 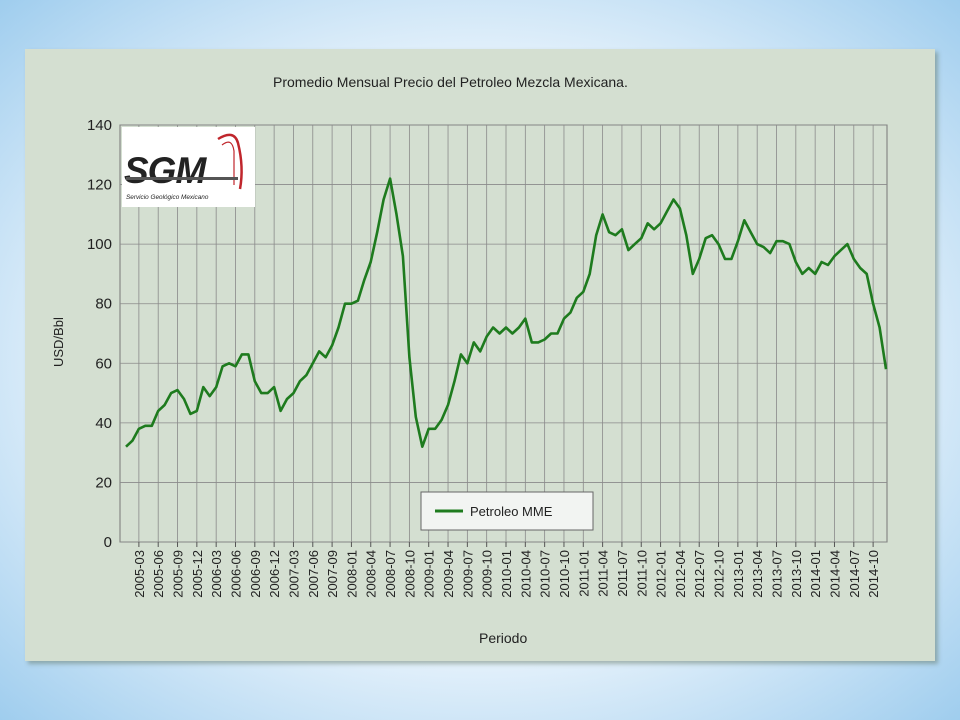 I want to click on x-tick-label: 2008-01, so click(x=351, y=574).